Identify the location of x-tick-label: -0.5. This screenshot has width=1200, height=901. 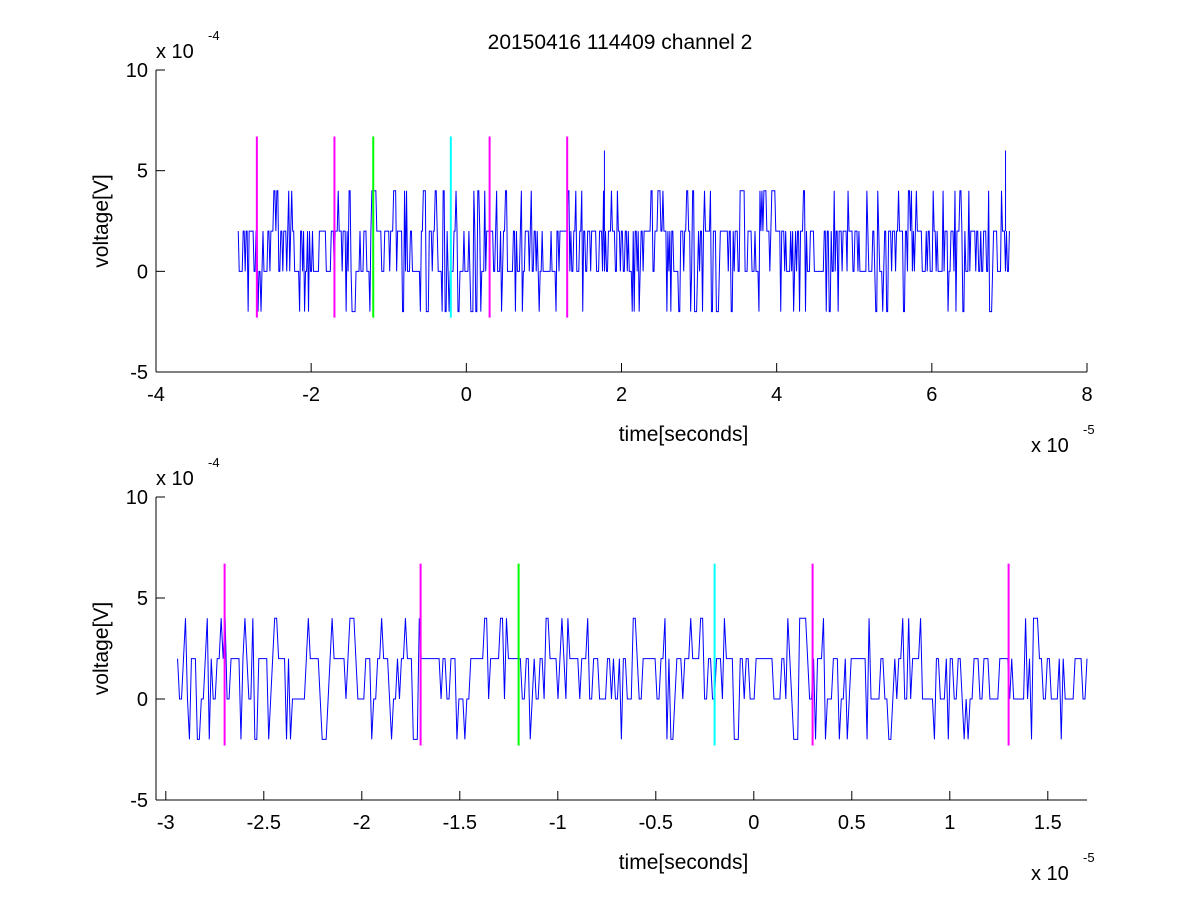
(656, 823).